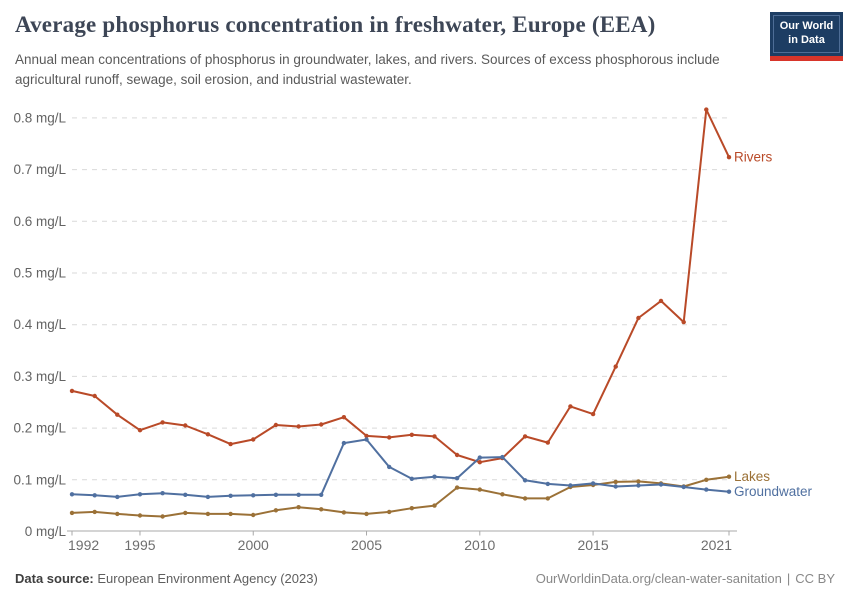 This screenshot has width=850, height=600. I want to click on data-source-label: Data source:, so click(54, 578).